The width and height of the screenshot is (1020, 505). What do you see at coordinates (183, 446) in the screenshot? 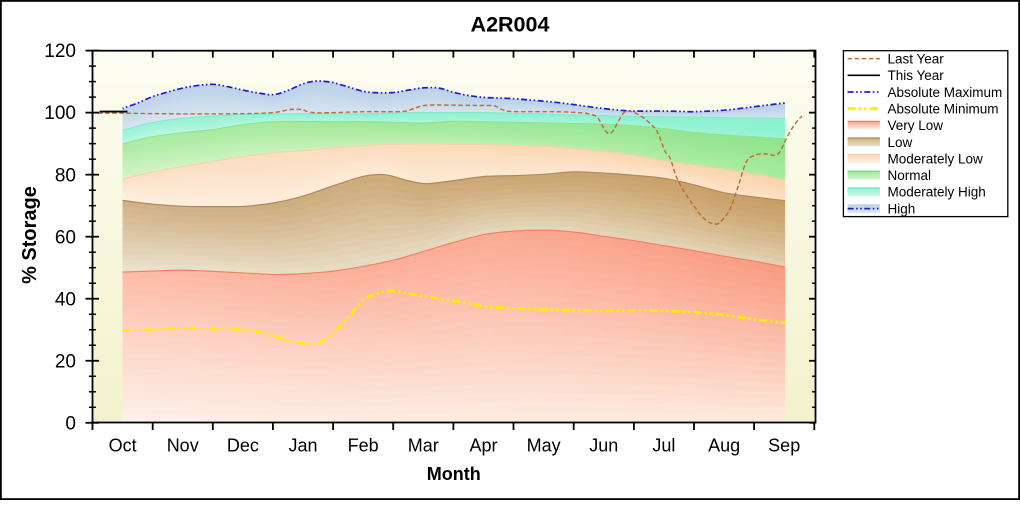
I see `svg-text: Nov` at bounding box center [183, 446].